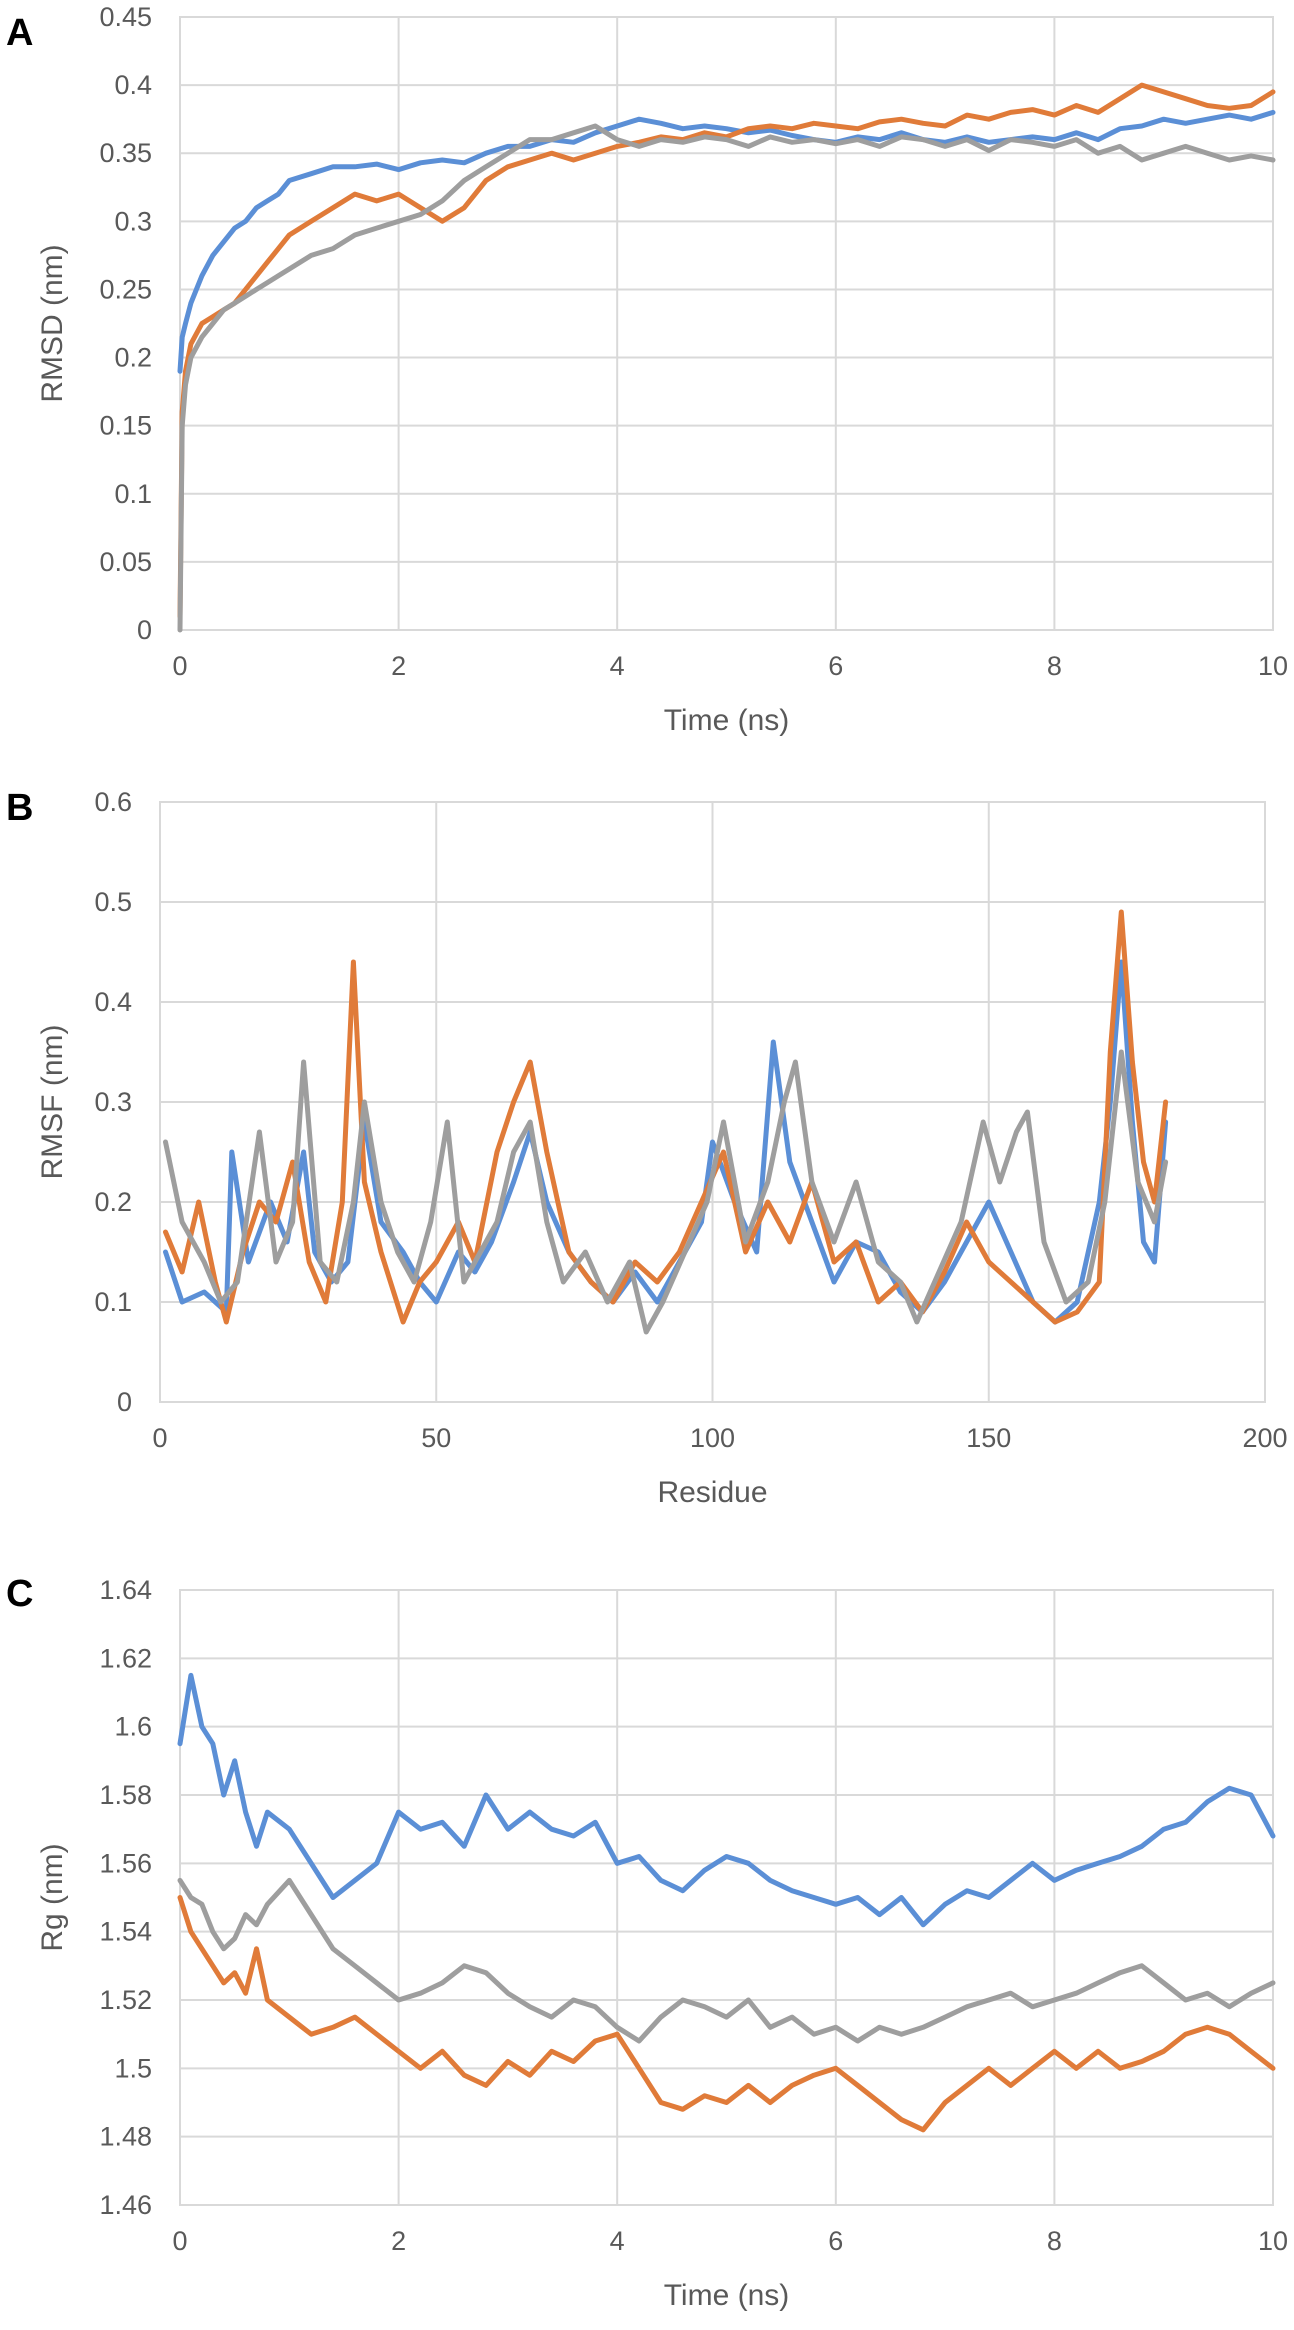 The width and height of the screenshot is (1294, 2330). I want to click on panel-label: C, so click(19, 1594).